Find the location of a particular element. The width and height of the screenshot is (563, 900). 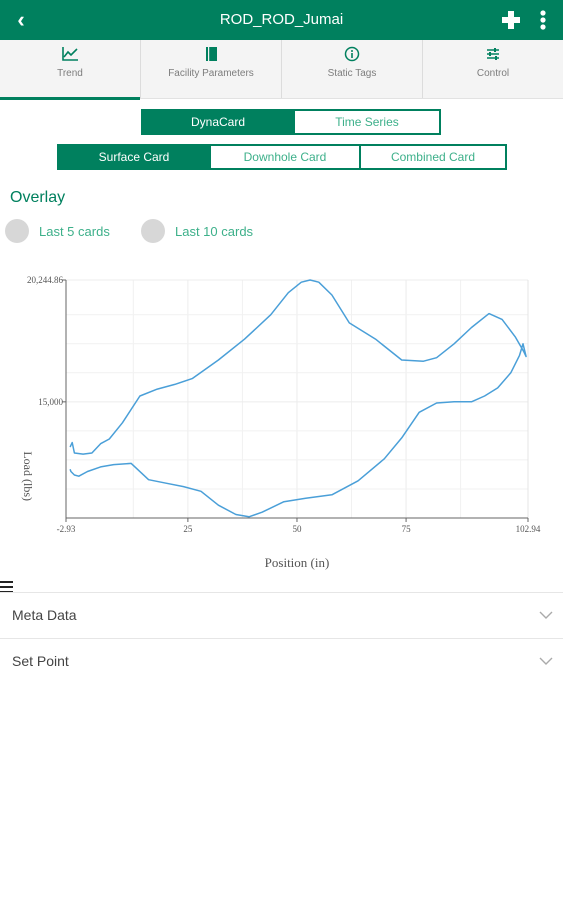

radio-label: Last 5 cards is located at coordinates (74, 231).